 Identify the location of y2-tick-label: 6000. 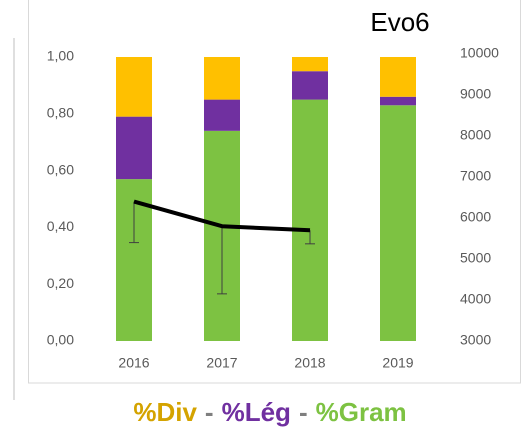
(475, 217).